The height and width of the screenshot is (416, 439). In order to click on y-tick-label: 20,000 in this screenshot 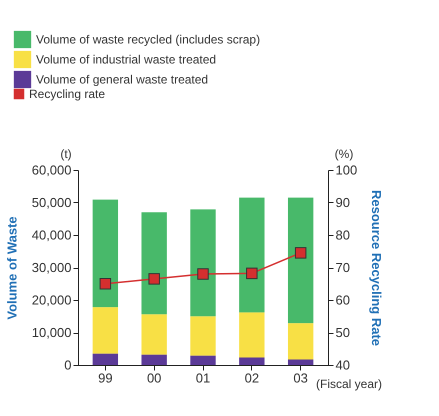, I will do `click(52, 300)`.